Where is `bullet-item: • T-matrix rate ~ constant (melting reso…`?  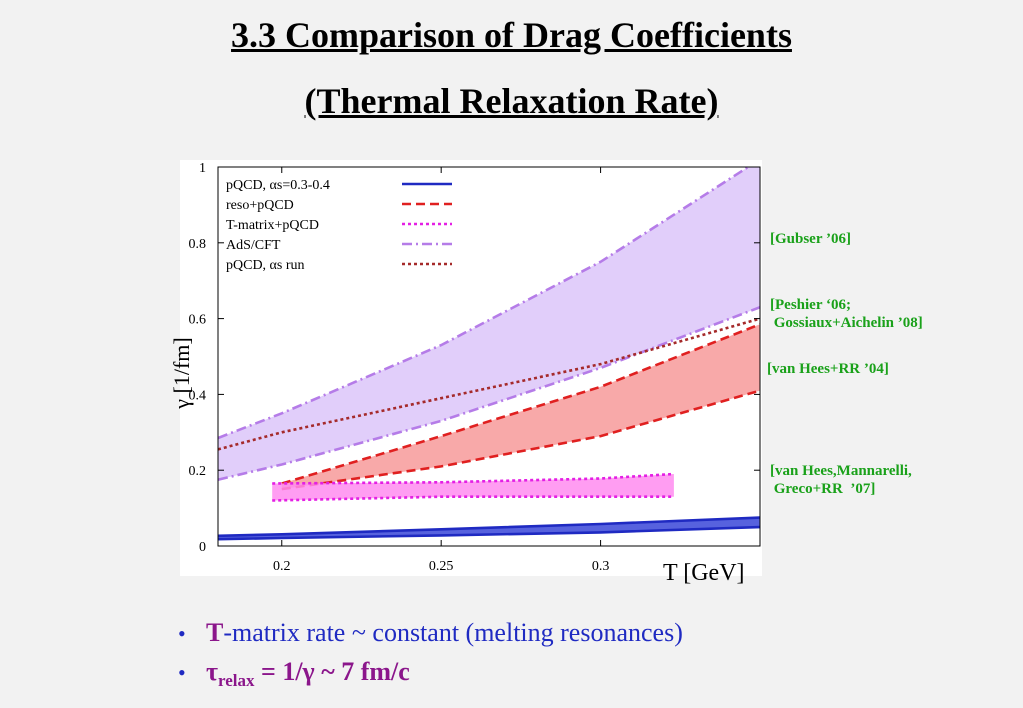 bullet-item: • T-matrix rate ~ constant (melting reso… is located at coordinates (430, 633).